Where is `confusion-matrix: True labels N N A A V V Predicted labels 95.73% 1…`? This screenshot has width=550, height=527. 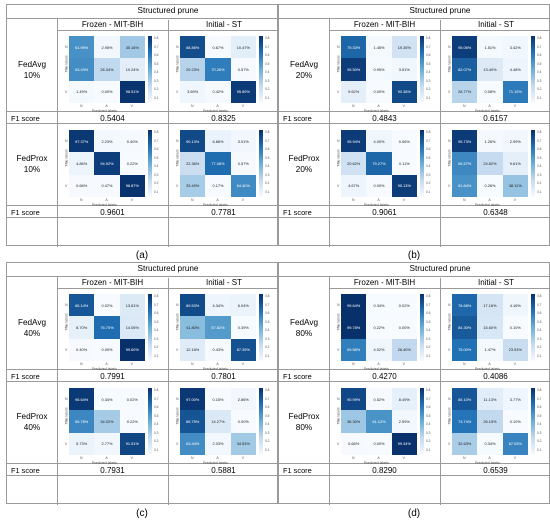
confusion-matrix: True labels N N A A V V Predicted labels 95.73% 1… is located at coordinates (496, 168).